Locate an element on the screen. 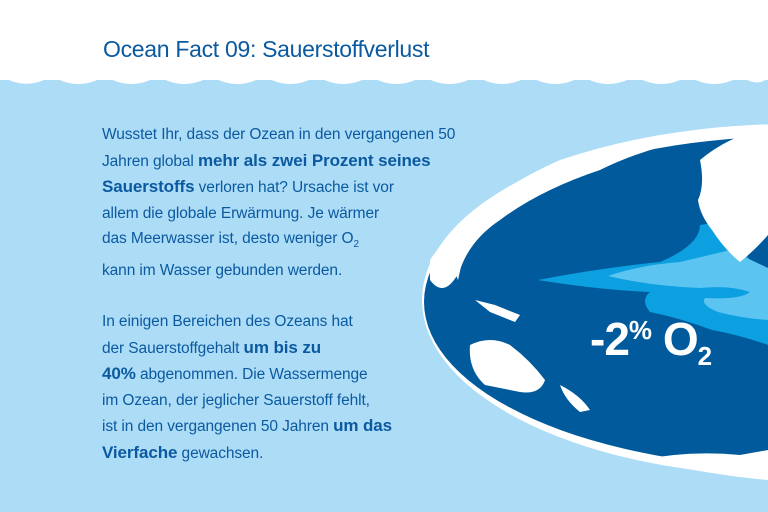 The height and width of the screenshot is (512, 768). islands is located at coordinates (521, 331).